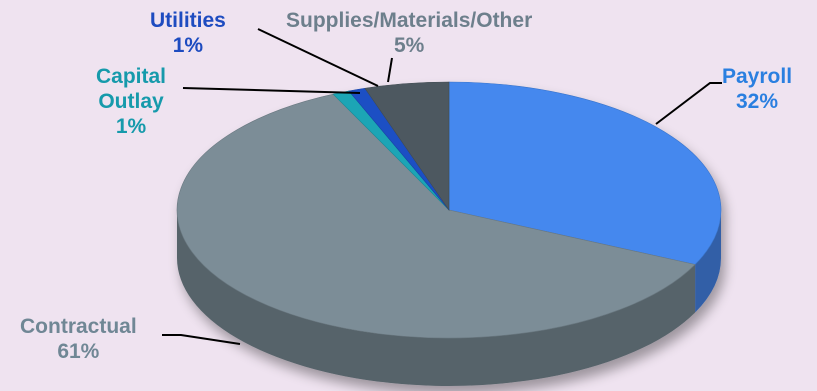  I want to click on slice-side-payroll, so click(708, 261).